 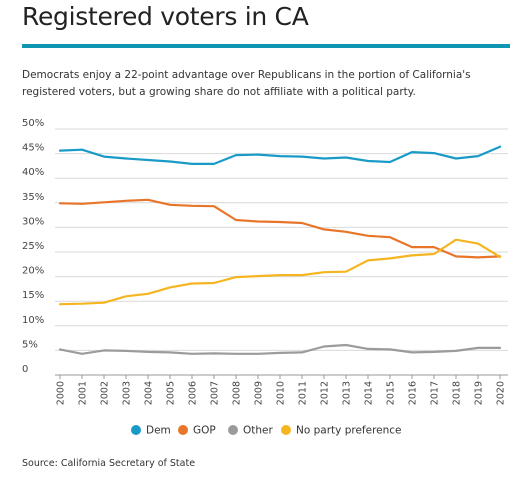 What do you see at coordinates (349, 431) in the screenshot?
I see `legend-label: No party preference` at bounding box center [349, 431].